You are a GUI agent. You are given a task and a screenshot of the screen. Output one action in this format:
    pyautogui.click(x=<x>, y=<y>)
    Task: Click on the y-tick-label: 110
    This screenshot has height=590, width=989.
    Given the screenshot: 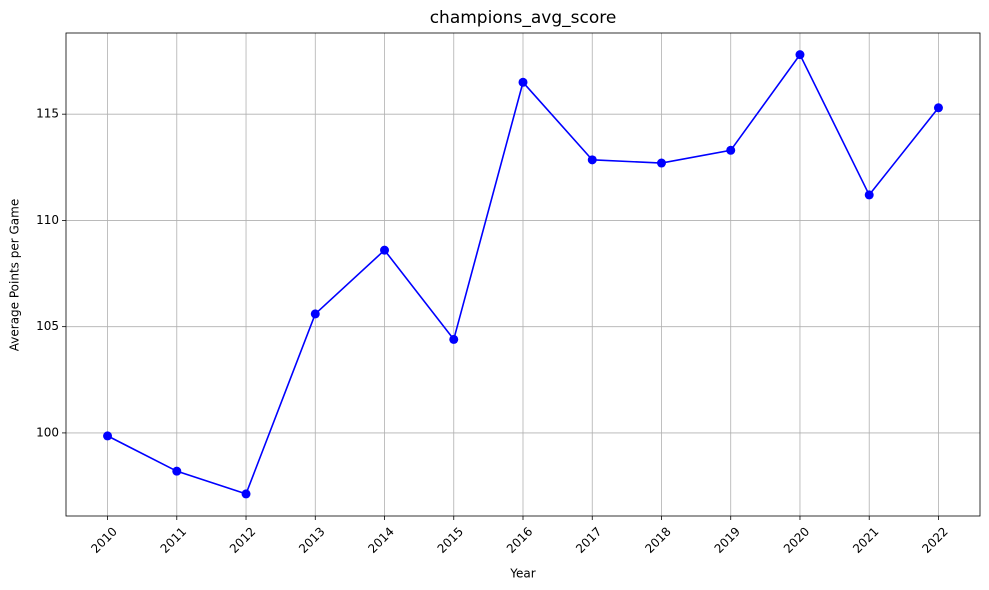 What is the action you would take?
    pyautogui.click(x=47, y=220)
    